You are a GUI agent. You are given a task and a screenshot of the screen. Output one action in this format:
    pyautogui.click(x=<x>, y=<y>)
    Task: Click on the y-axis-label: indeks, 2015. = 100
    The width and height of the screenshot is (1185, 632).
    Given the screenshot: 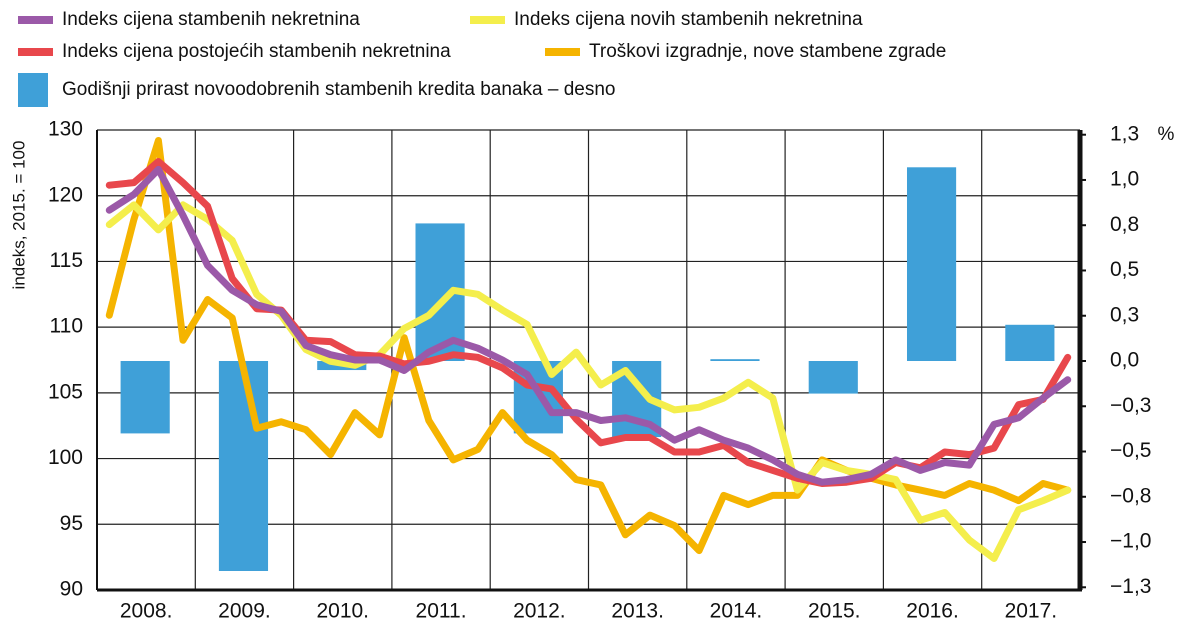 What is the action you would take?
    pyautogui.click(x=18, y=215)
    